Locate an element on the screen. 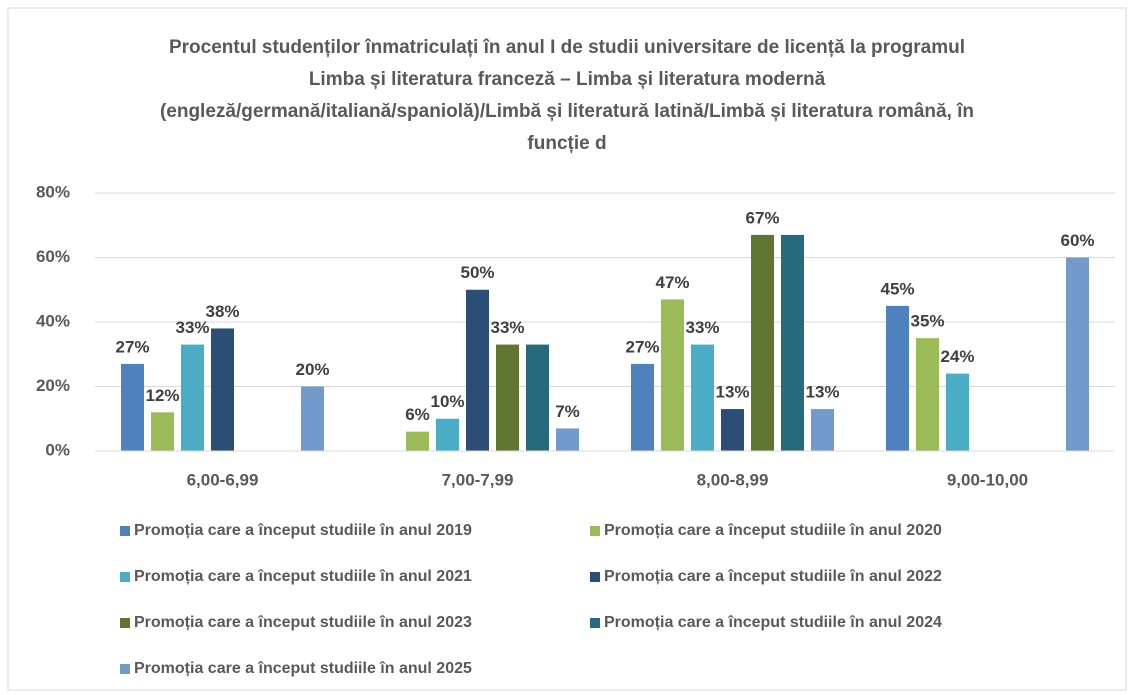  data-label: 50% is located at coordinates (477, 272).